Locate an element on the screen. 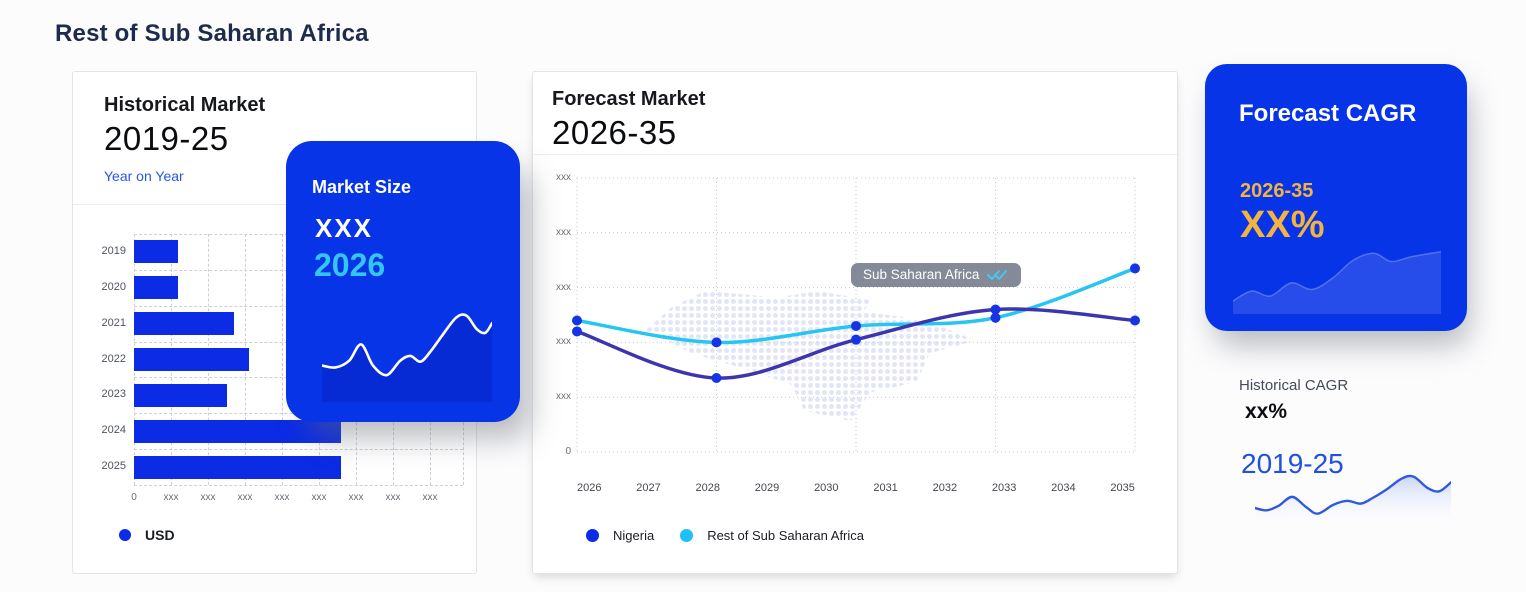 The image size is (1526, 592). line-x-tick-label: 2032 is located at coordinates (945, 488).